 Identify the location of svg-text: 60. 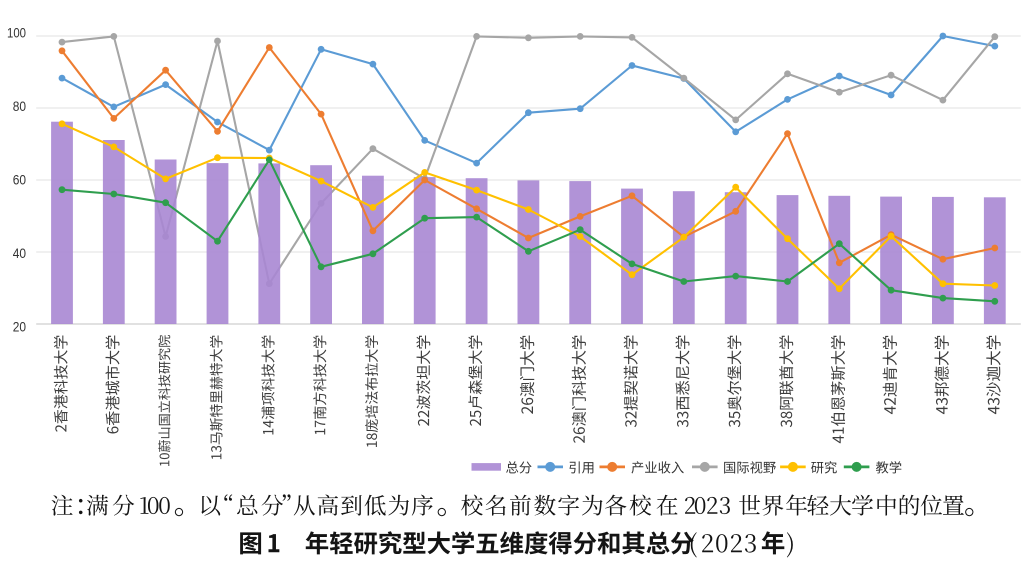
(19, 180).